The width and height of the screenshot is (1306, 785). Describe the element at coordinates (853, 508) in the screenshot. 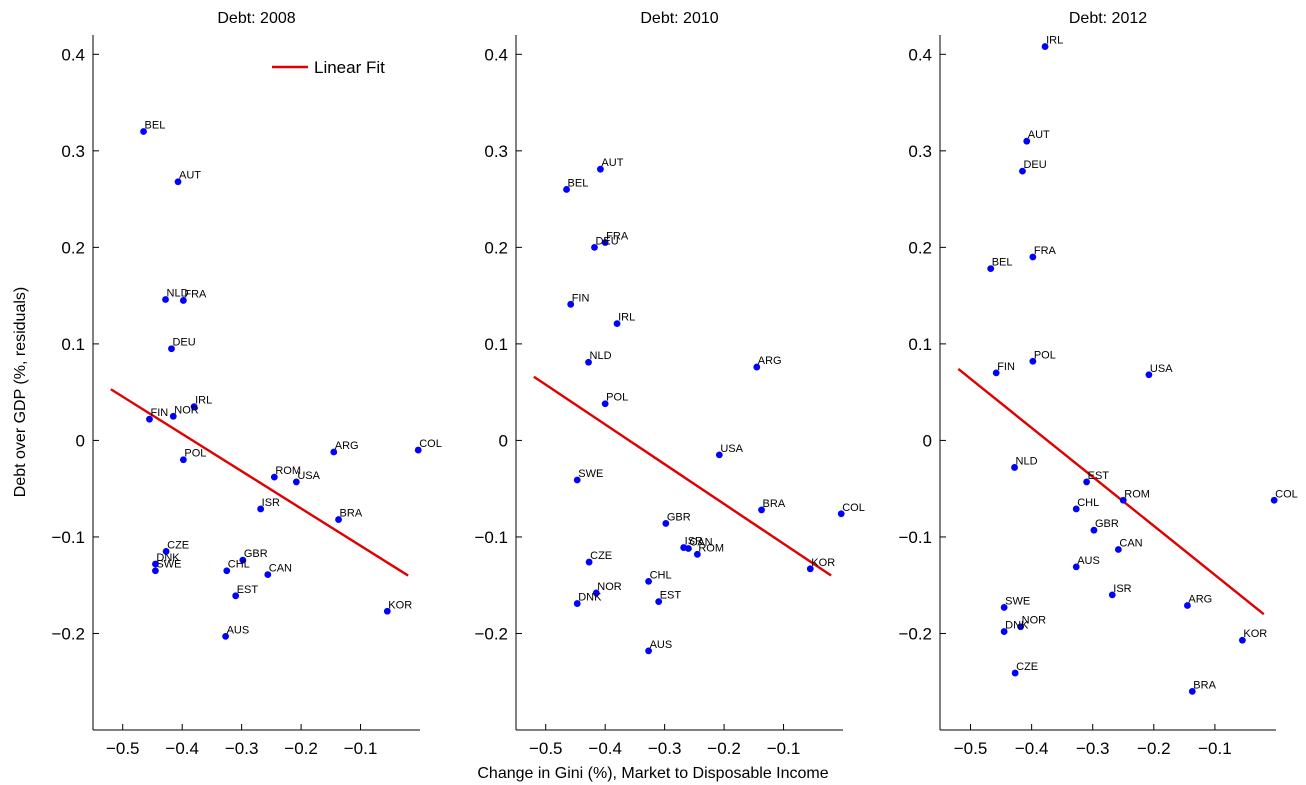

I see `point-label: COL` at that location.